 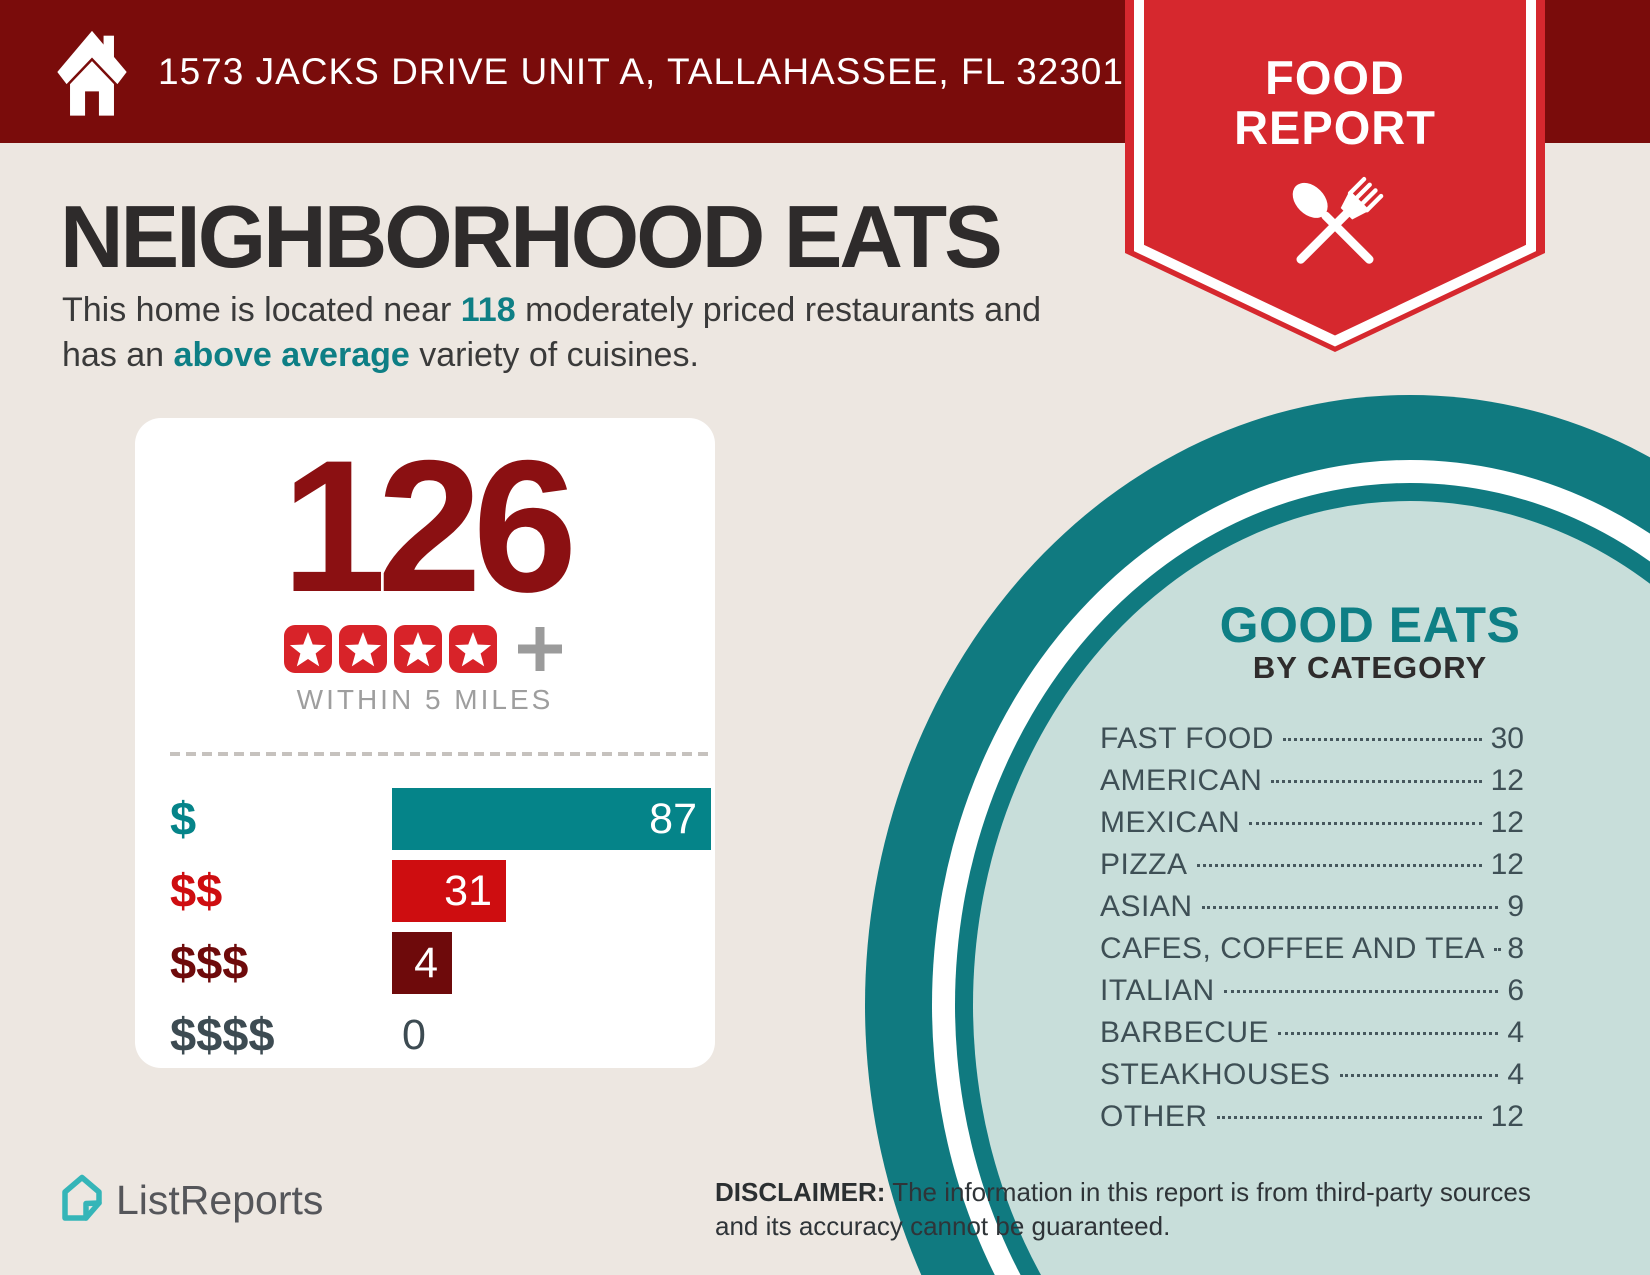 What do you see at coordinates (1312, 1121) in the screenshot?
I see `category-row: OTHER 12` at bounding box center [1312, 1121].